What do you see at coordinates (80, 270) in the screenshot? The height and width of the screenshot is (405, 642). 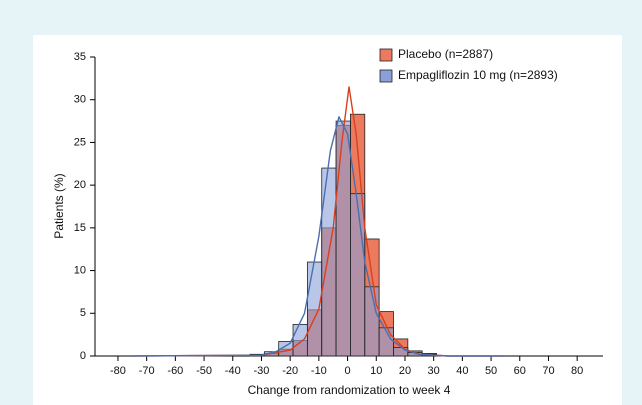 I see `y-tick-label: 10` at bounding box center [80, 270].